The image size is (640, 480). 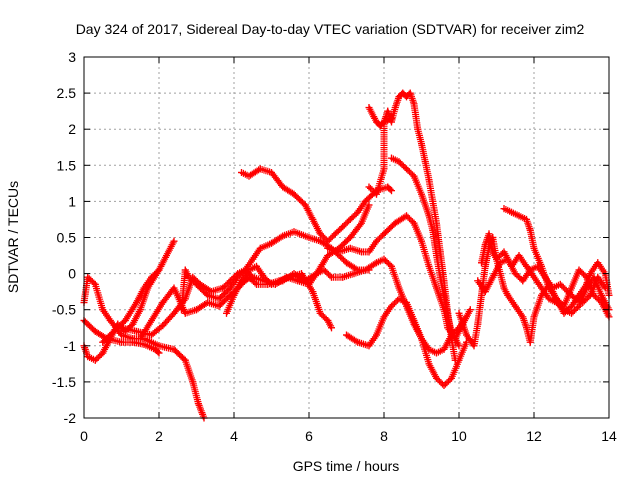 I want to click on series-s4, so click(x=131, y=306).